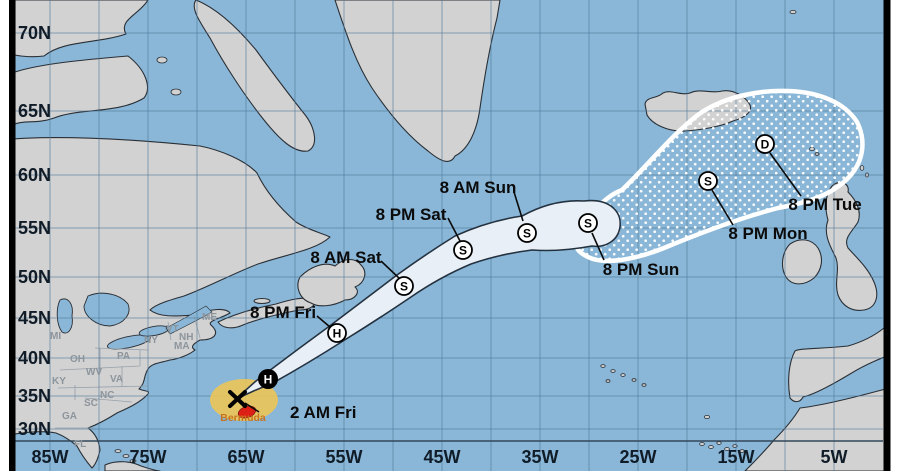 Image resolution: width=897 pixels, height=471 pixels. I want to click on arctic-island-north, so click(81, 29).